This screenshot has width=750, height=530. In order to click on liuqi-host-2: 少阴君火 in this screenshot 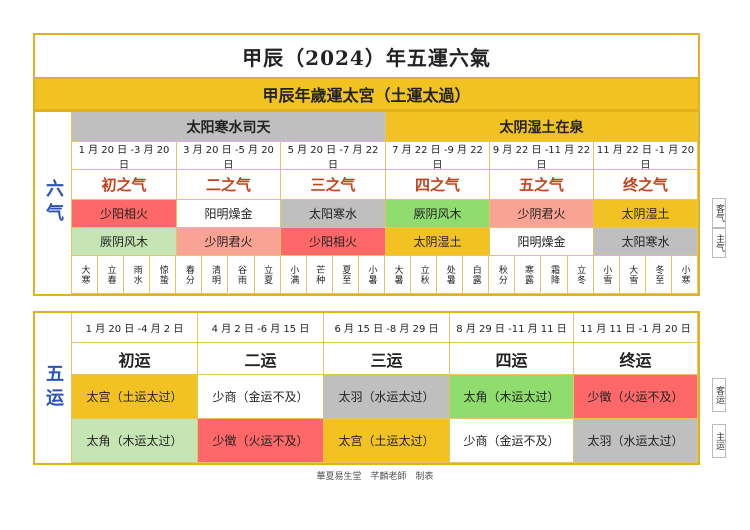, I will do `click(229, 242)`.